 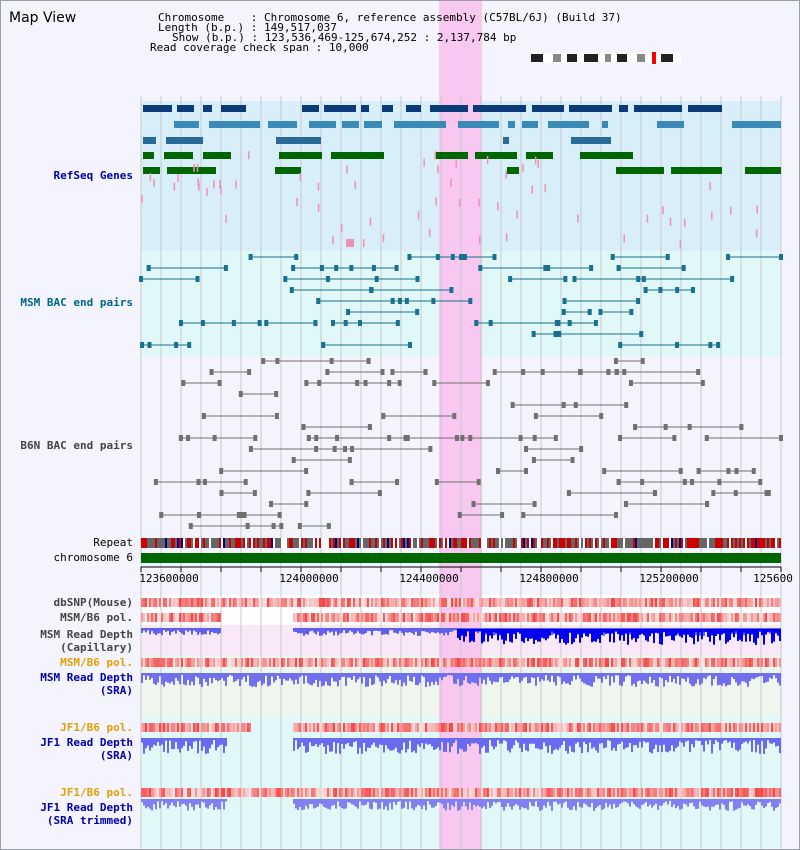 What do you see at coordinates (113, 542) in the screenshot?
I see `track-label-repeat: Repeat` at bounding box center [113, 542].